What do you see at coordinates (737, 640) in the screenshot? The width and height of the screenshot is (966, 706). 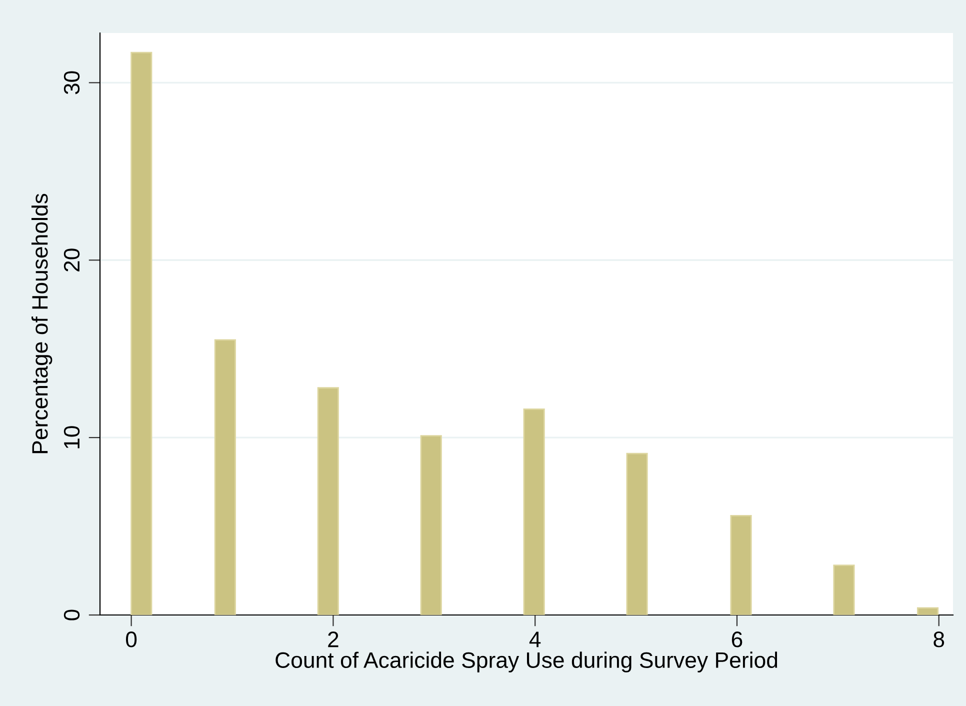 I see `x-tick-label: 6` at bounding box center [737, 640].